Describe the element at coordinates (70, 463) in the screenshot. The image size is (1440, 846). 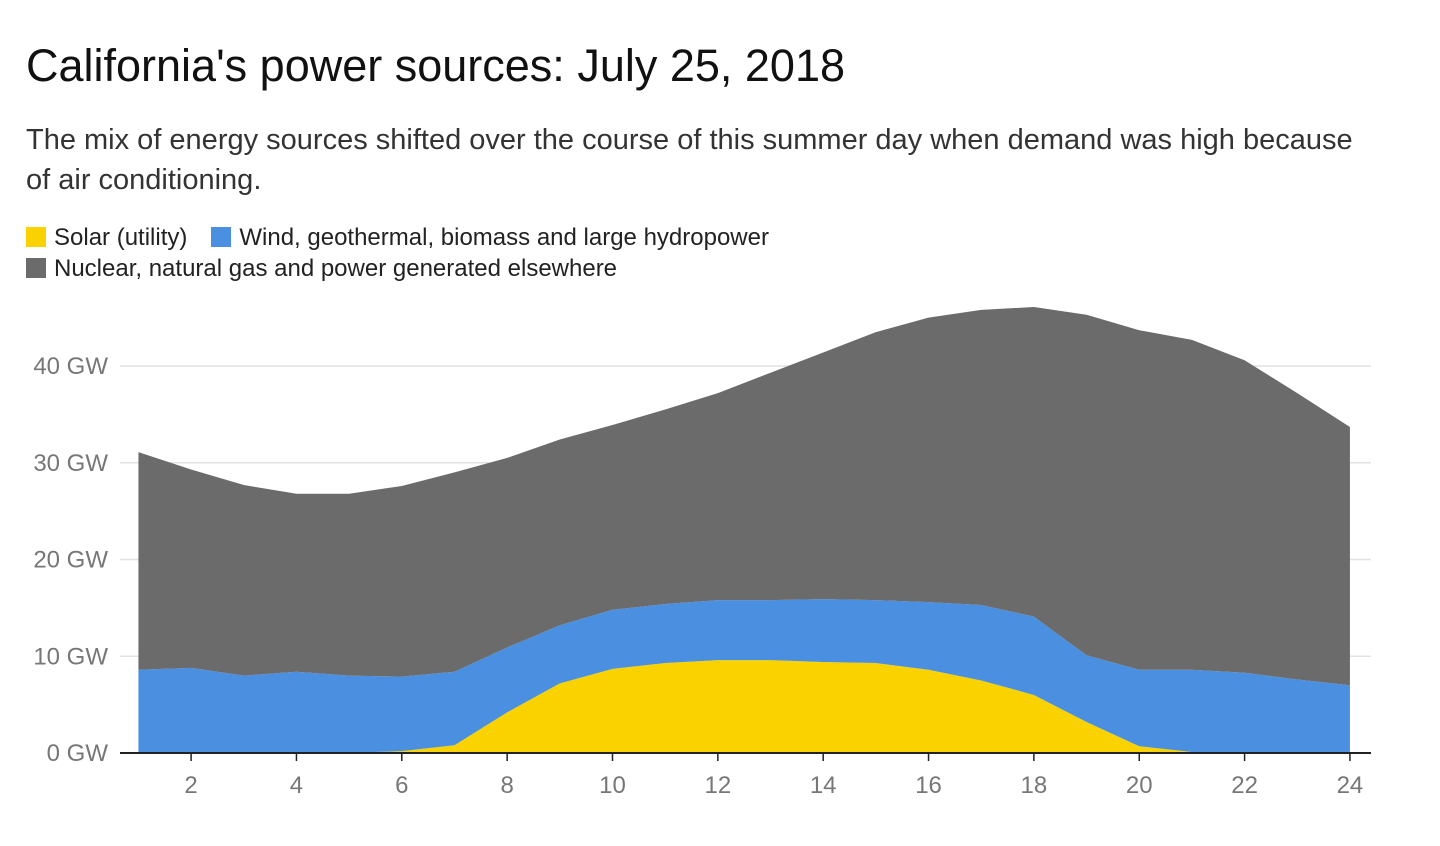
I see `y-tick-label: 30 GW` at that location.